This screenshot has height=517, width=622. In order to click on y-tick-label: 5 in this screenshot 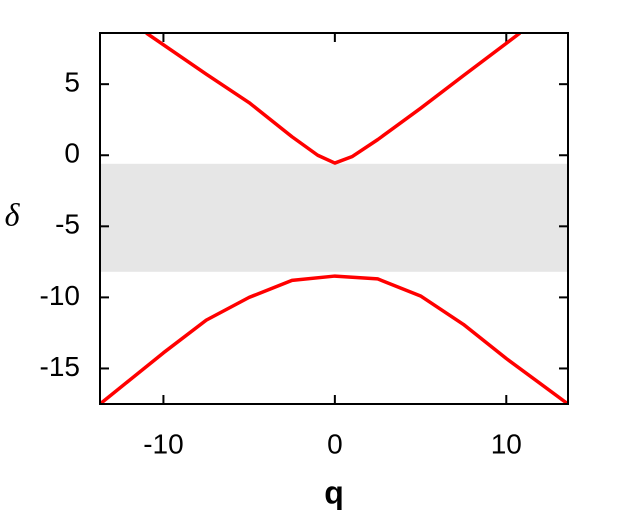, I will do `click(72, 82)`.